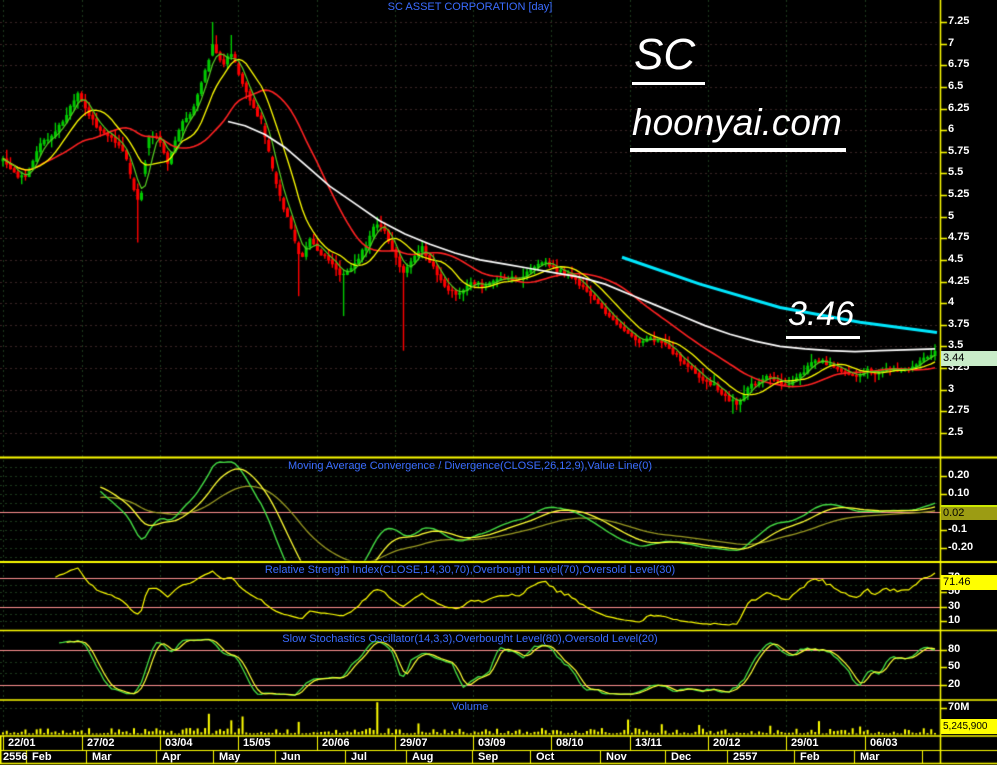  What do you see at coordinates (959, 21) in the screenshot?
I see `price-axis-tick: 7.25` at bounding box center [959, 21].